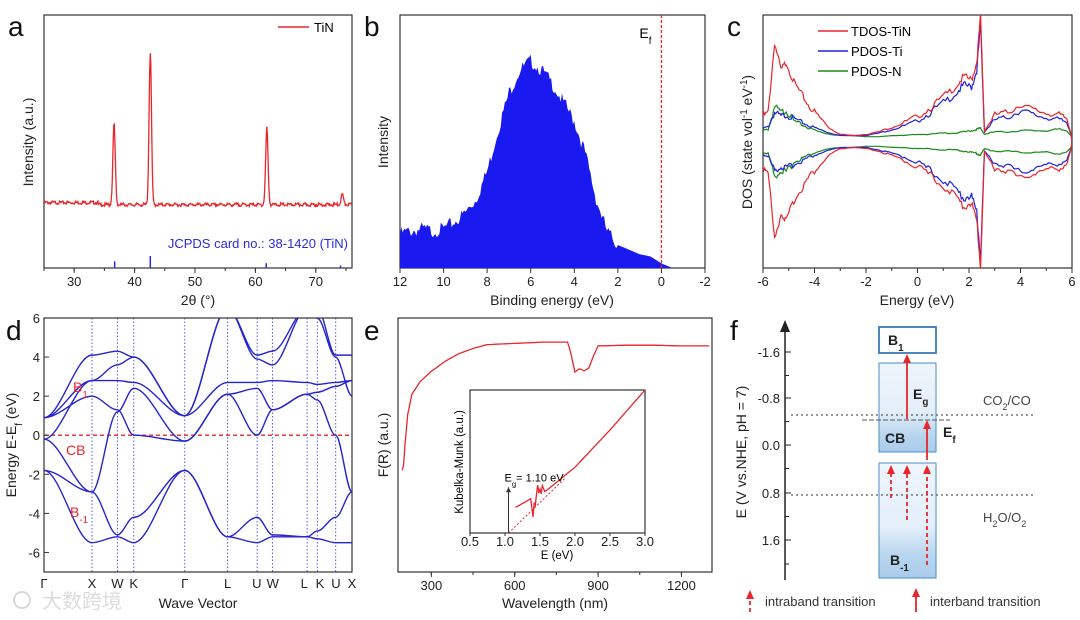 This screenshot has height=620, width=1080. What do you see at coordinates (877, 51) in the screenshot?
I see `legend-label-pdos-ti: PDOS-Ti` at bounding box center [877, 51].